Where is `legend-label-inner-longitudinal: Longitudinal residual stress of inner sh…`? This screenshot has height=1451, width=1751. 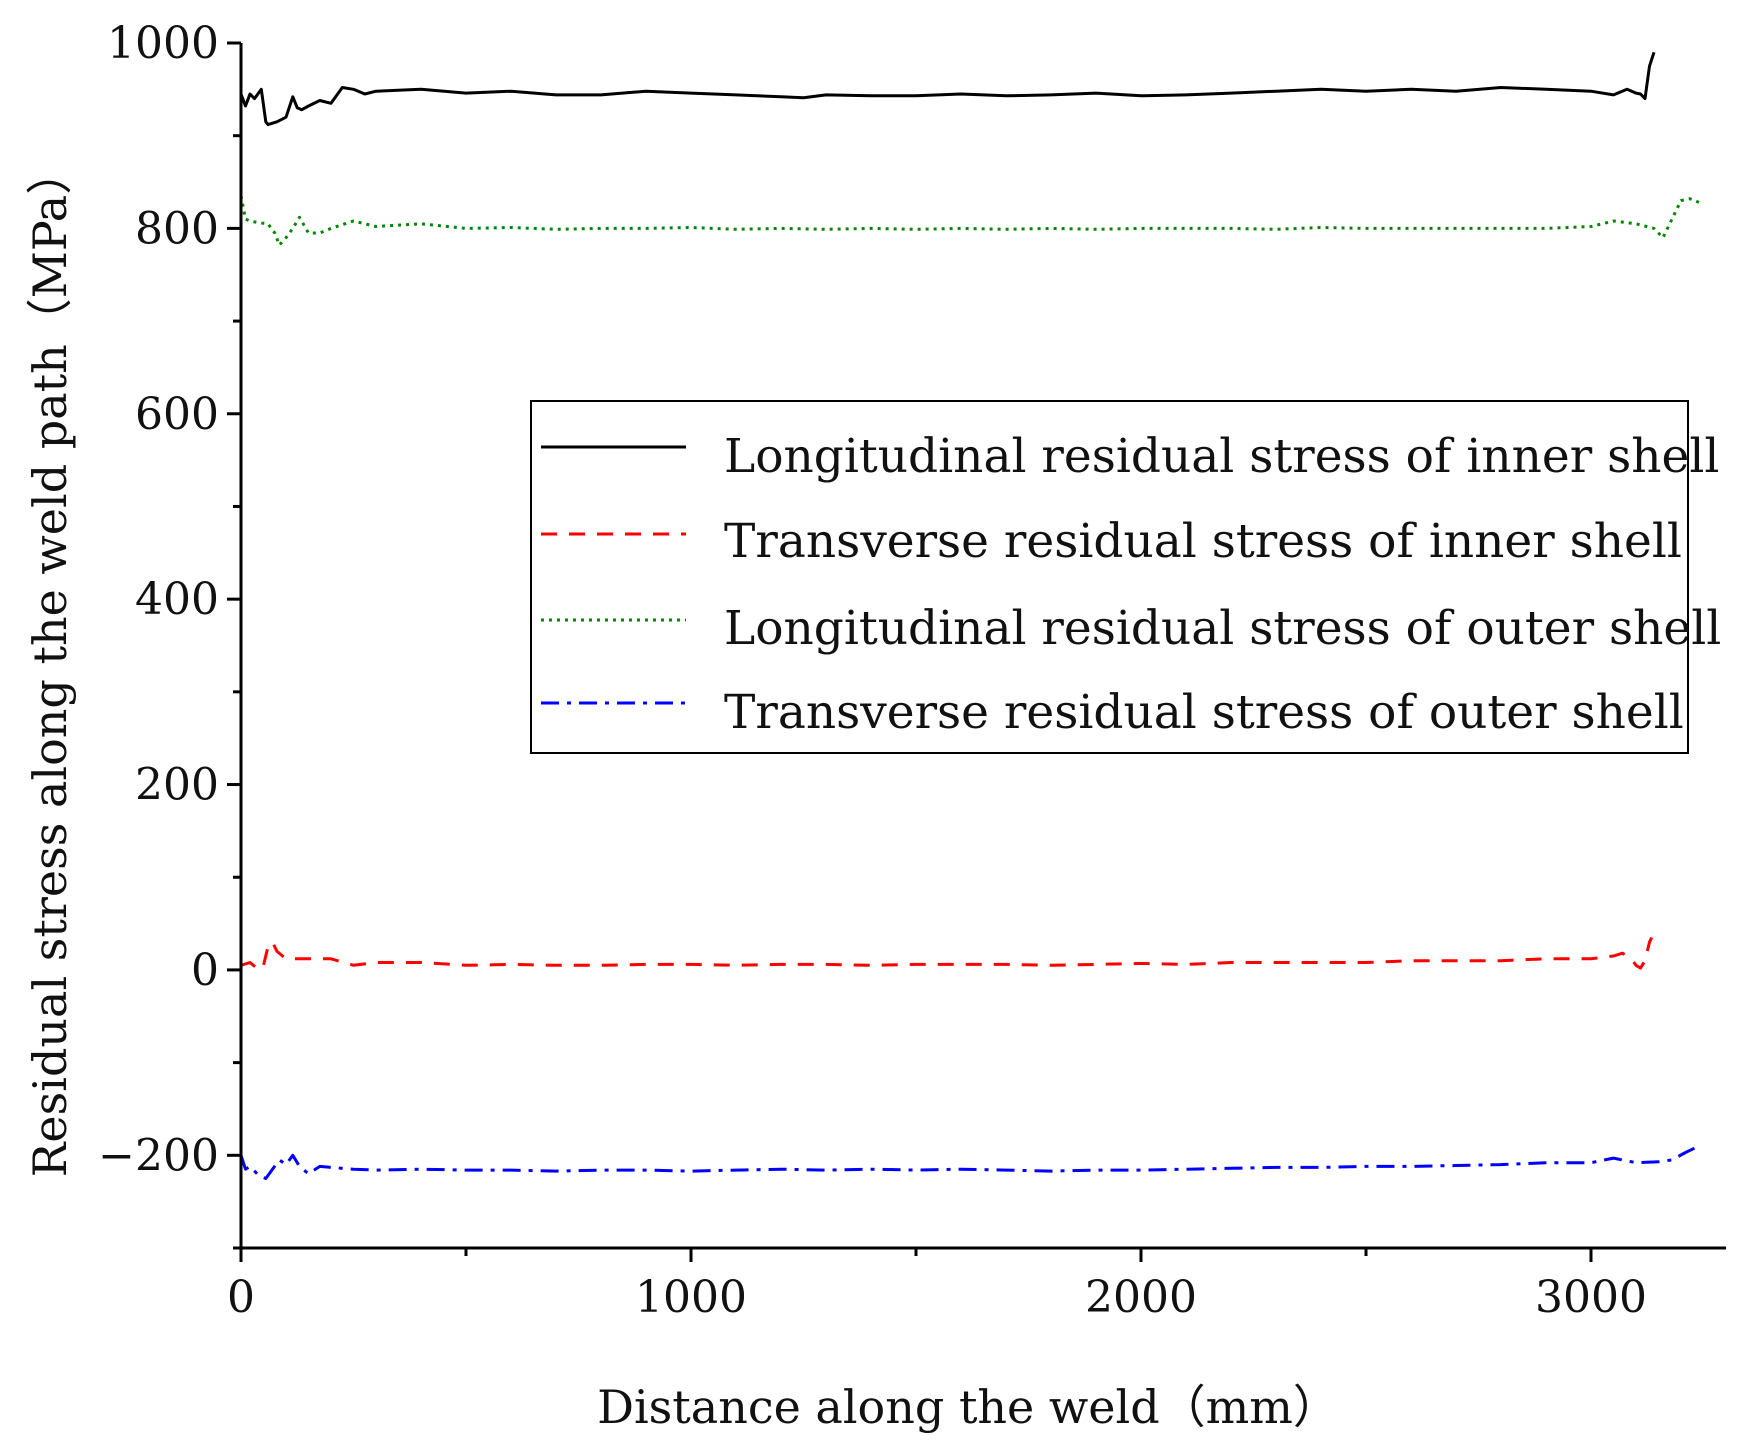
legend-label-inner-longitudinal: Longitudinal residual stress of inner sh… is located at coordinates (1221, 456).